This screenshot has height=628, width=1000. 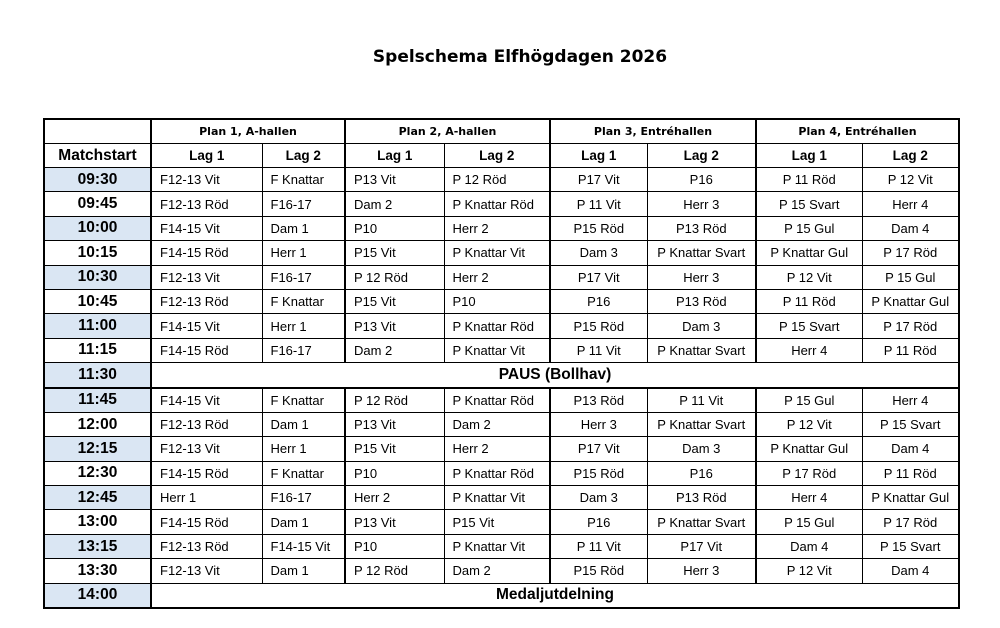 I want to click on match-time: 09:45, so click(x=97, y=204).